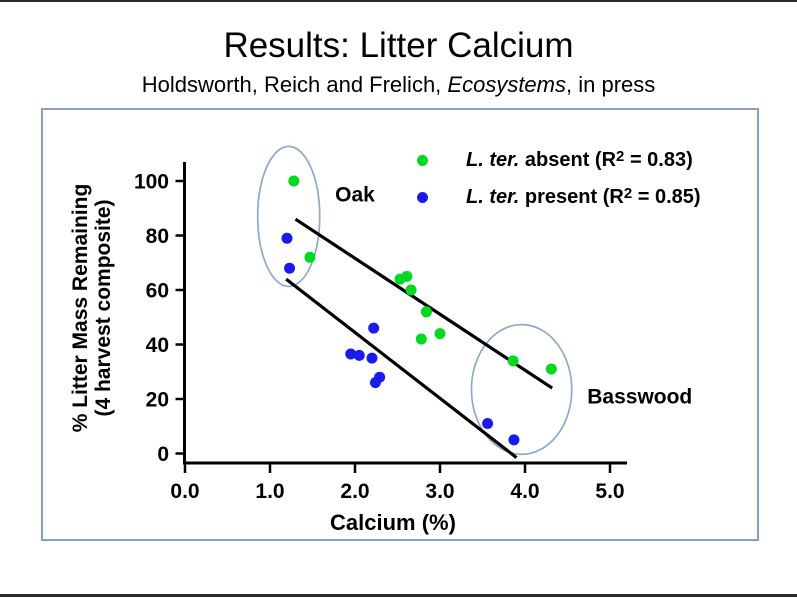 The width and height of the screenshot is (797, 600). Describe the element at coordinates (524, 491) in the screenshot. I see `x-tick-label: 4.0` at that location.